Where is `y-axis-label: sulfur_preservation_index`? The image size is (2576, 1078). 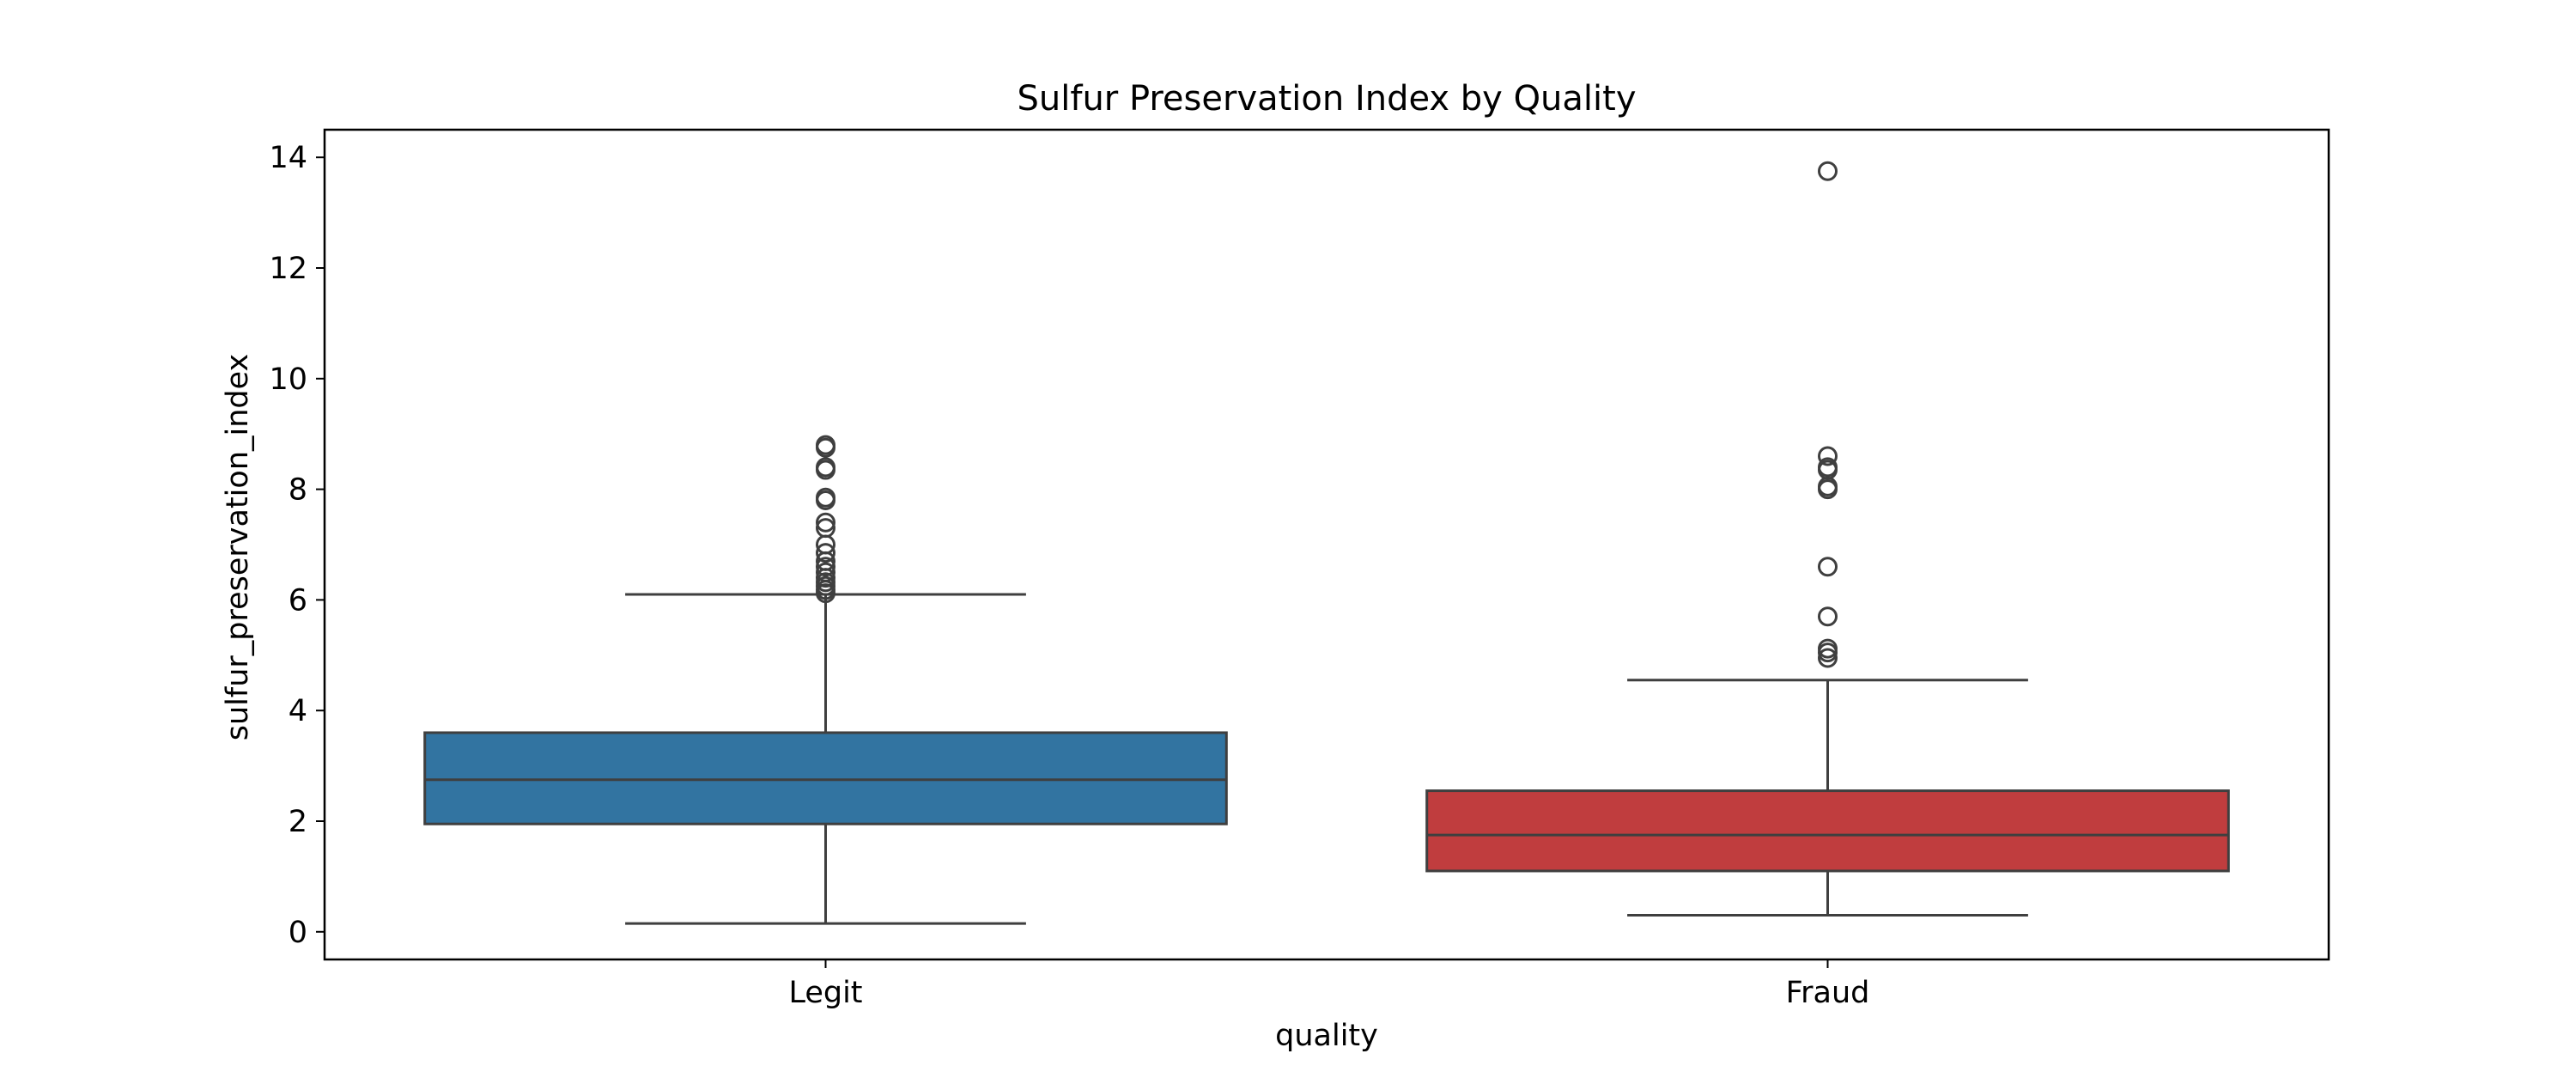
y-axis-label: sulfur_preservation_index is located at coordinates (238, 547).